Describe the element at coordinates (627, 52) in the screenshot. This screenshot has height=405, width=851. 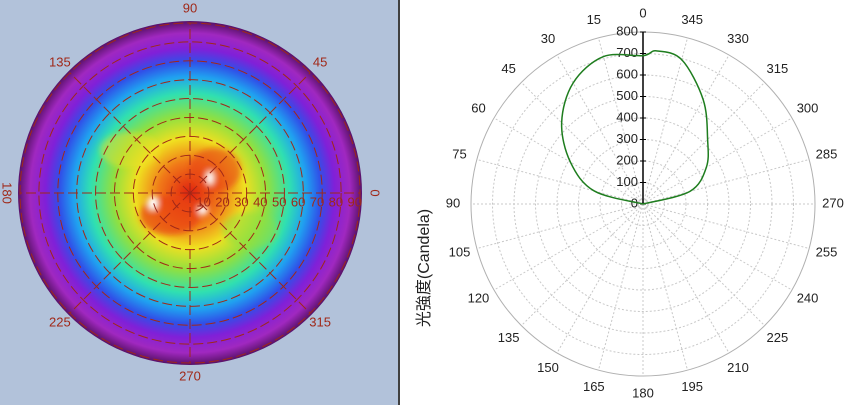
I see `radial-label: 700` at that location.